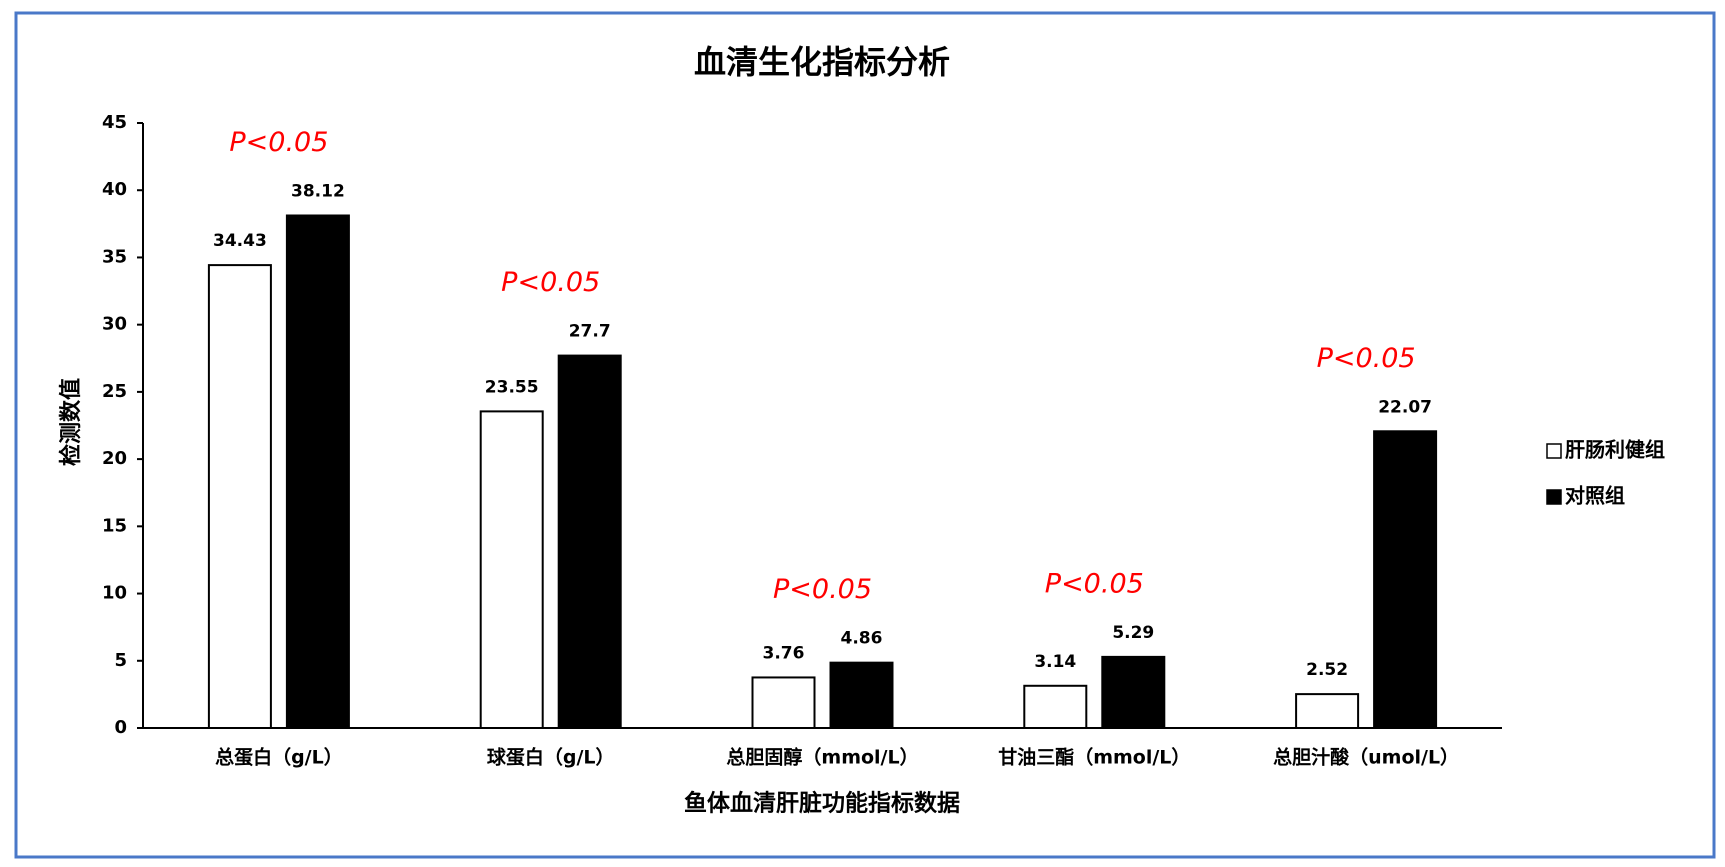 Image resolution: width=1725 pixels, height=867 pixels. What do you see at coordinates (240, 241) in the screenshot?
I see `value-label: 34.43` at bounding box center [240, 241].